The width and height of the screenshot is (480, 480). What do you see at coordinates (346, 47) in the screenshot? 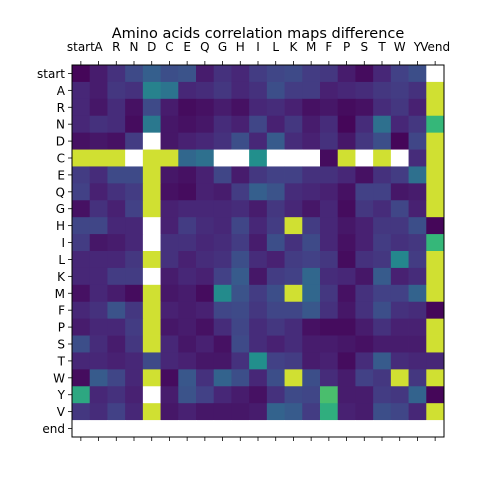
I see `x-tick-label: P` at bounding box center [346, 47].